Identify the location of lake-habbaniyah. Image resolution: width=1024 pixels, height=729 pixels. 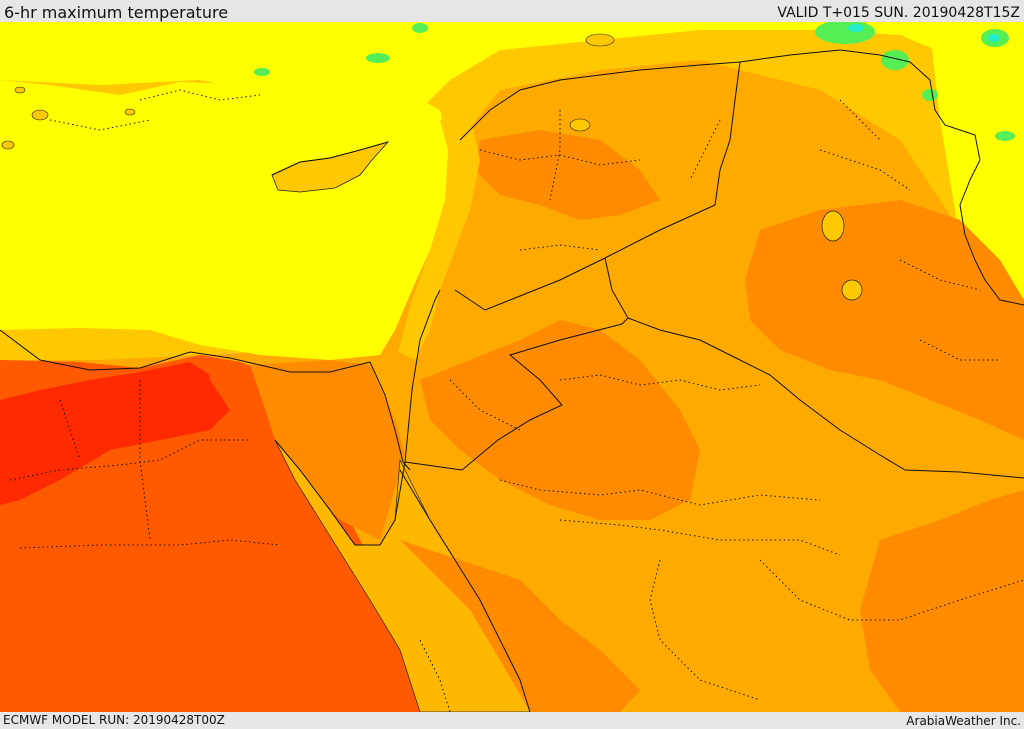
(852, 290).